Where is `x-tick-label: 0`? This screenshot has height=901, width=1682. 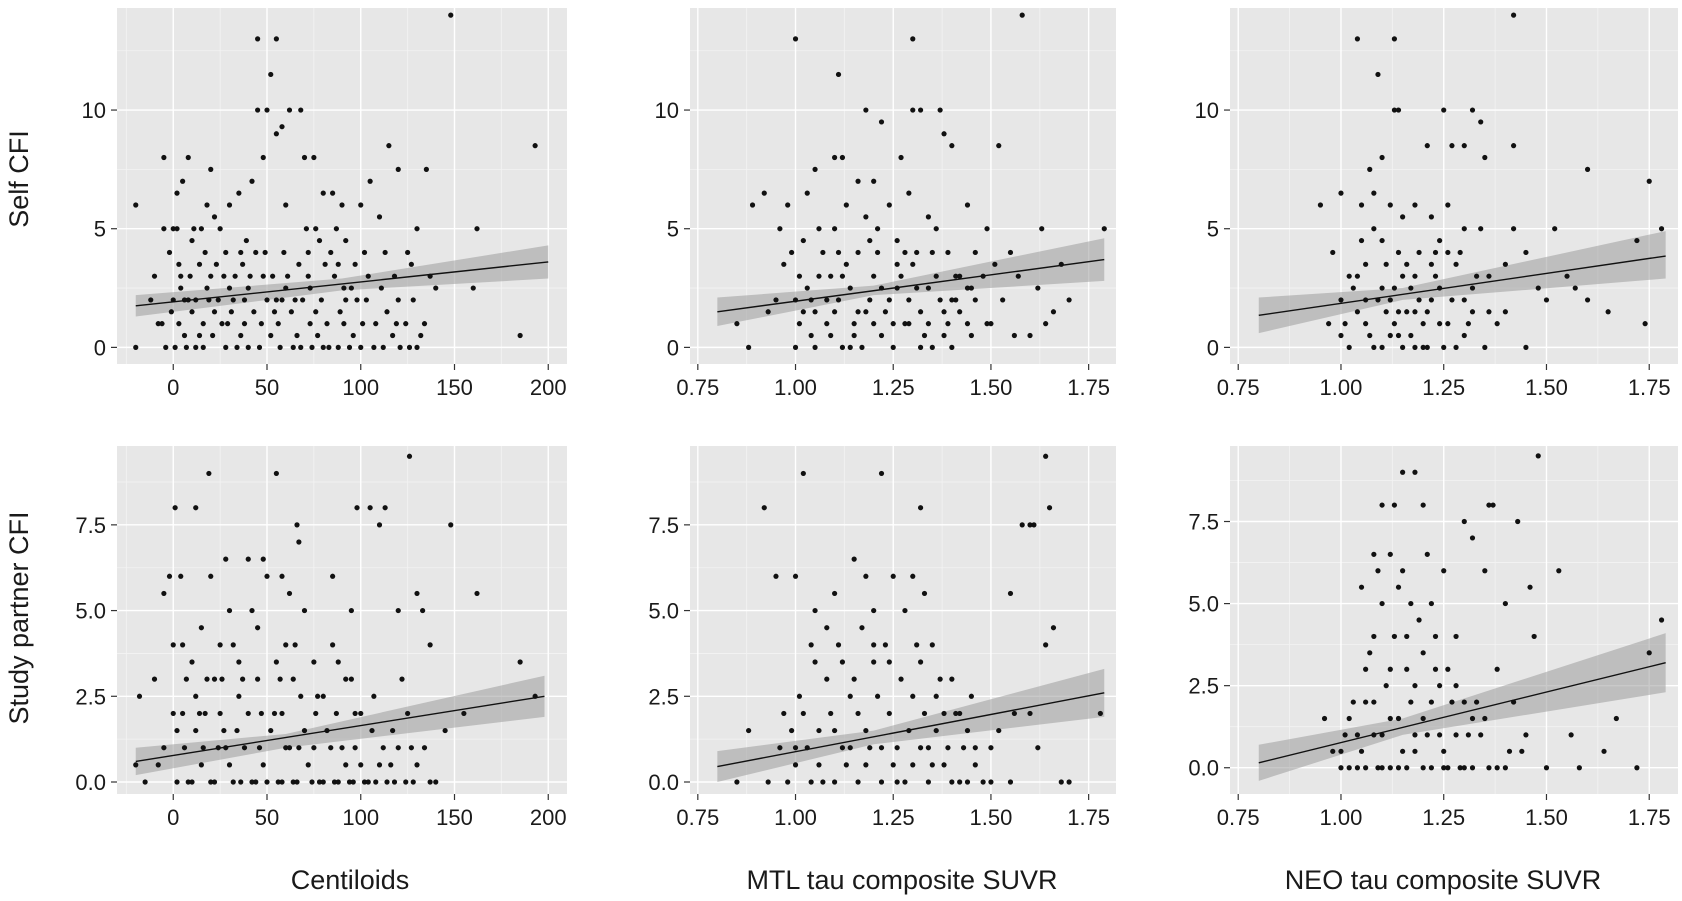
x-tick-label: 0 is located at coordinates (173, 387).